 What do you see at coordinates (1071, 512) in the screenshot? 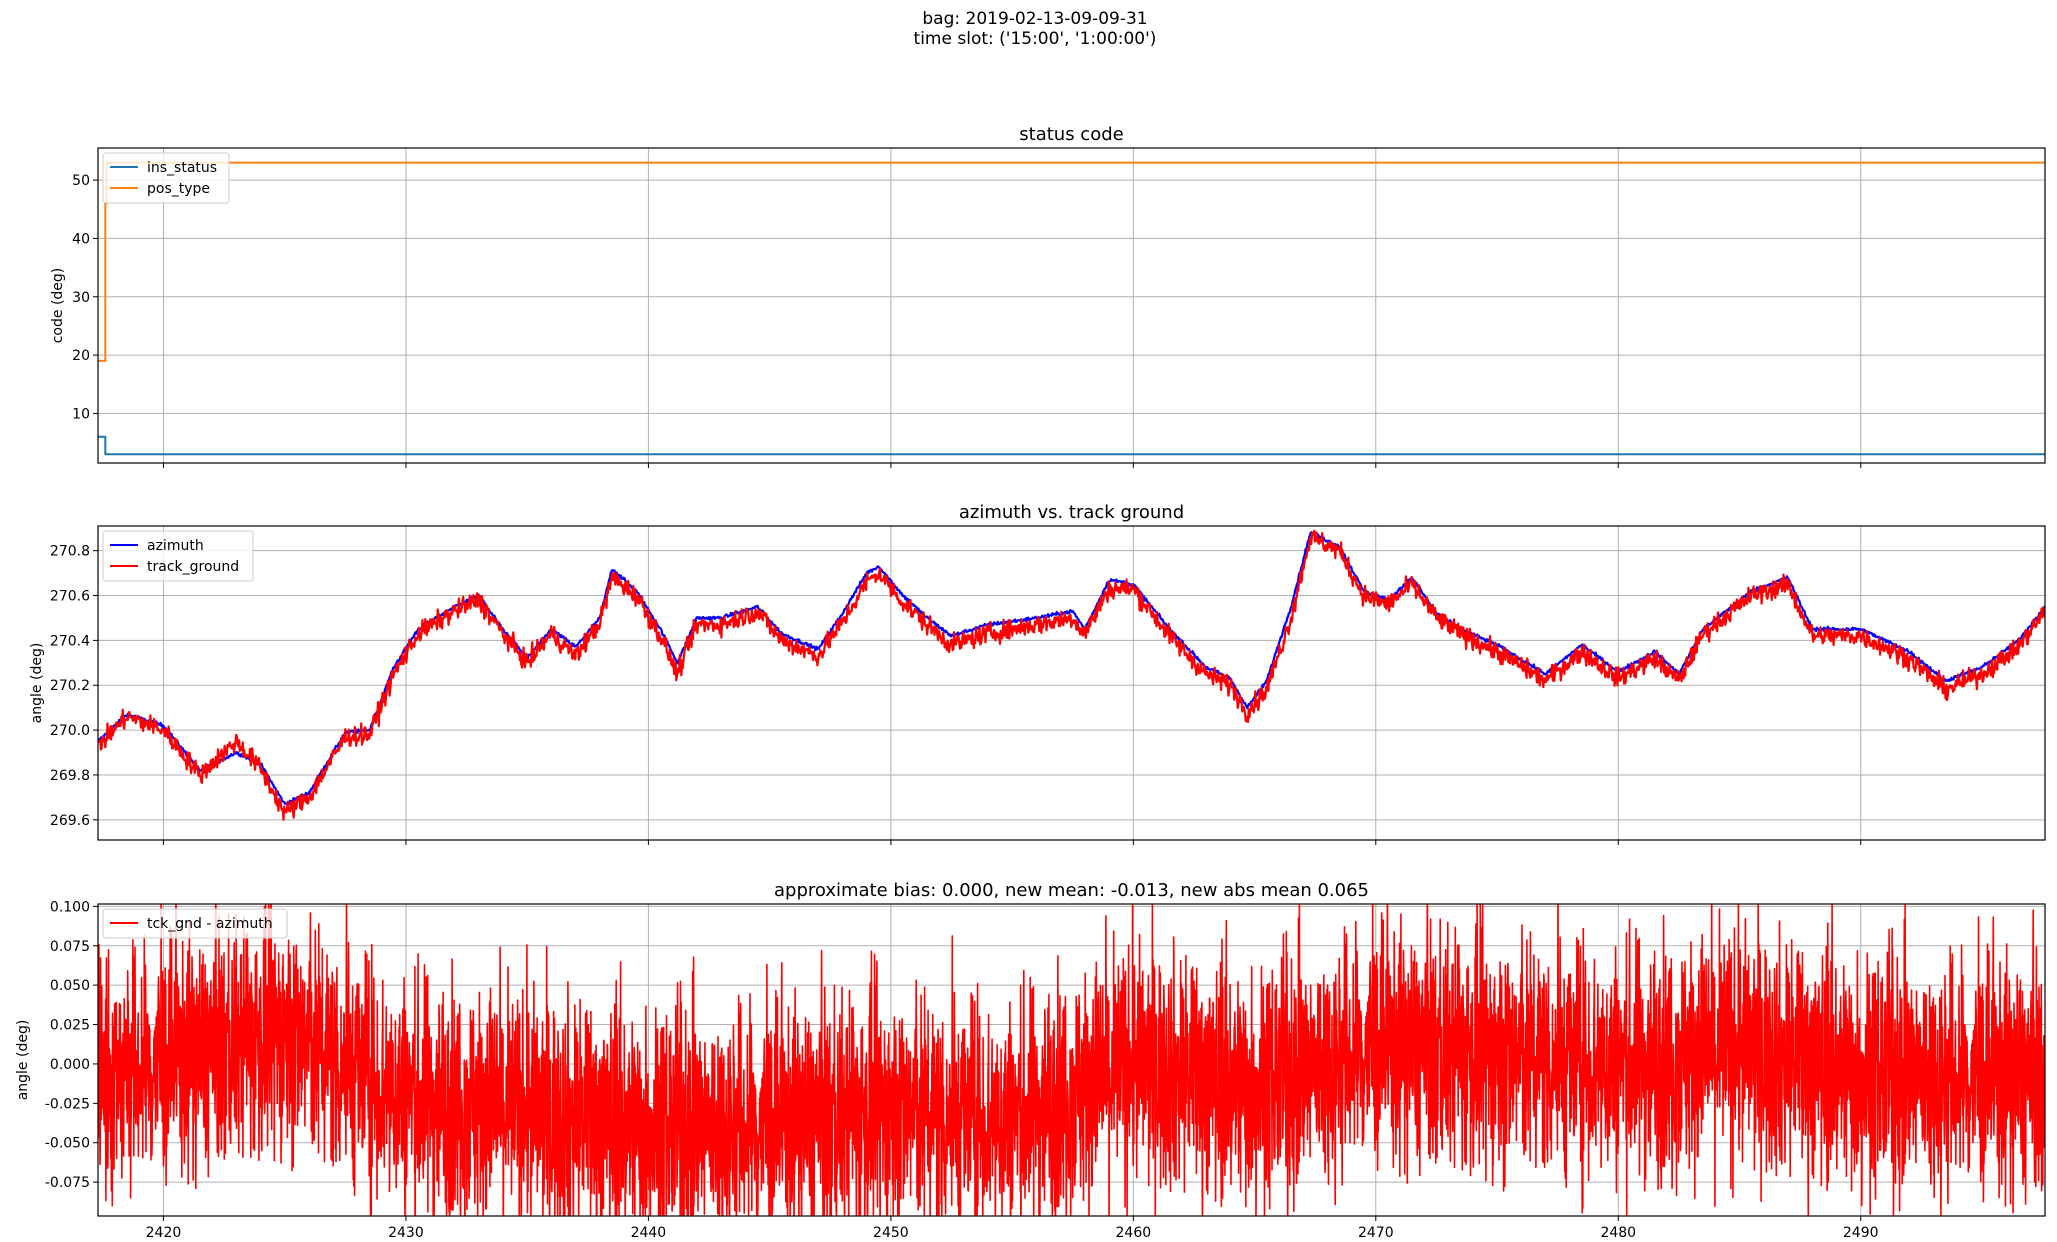
I see `subplot-title: azimuth vs. track ground` at bounding box center [1071, 512].